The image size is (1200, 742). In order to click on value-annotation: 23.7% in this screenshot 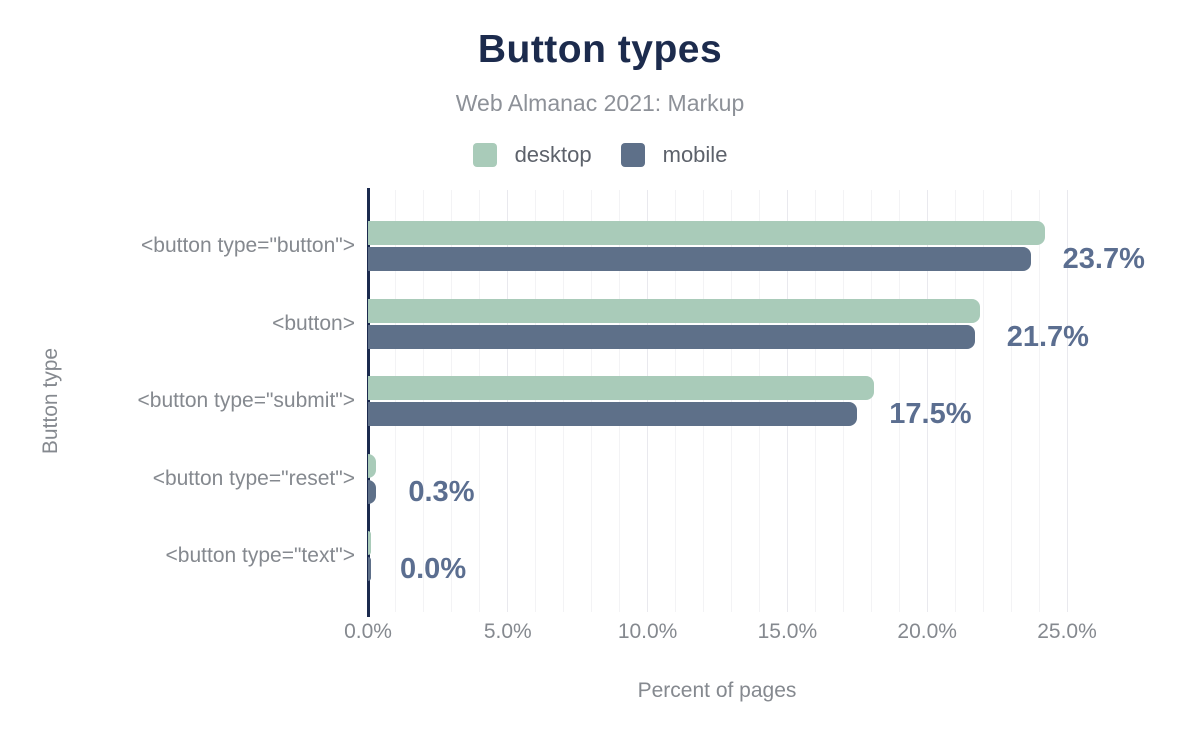, I will do `click(1103, 259)`.